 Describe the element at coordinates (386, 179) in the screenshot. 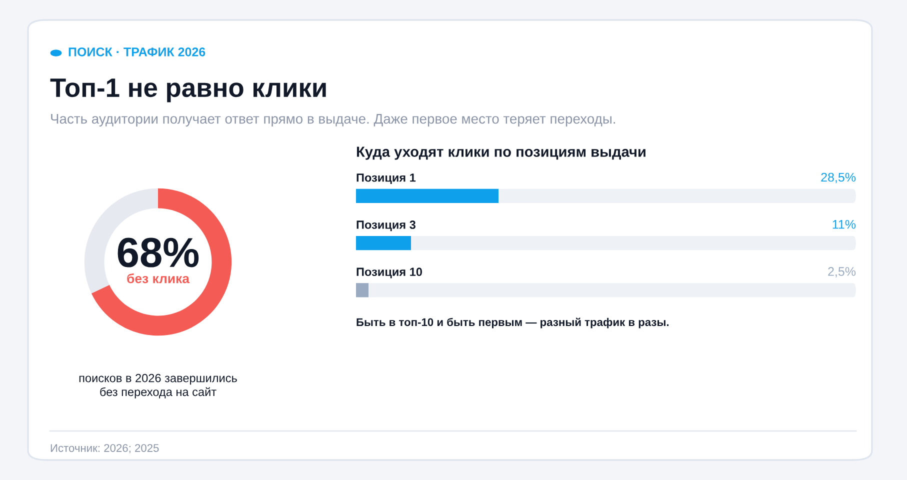

I see `category-label: Позиция 1` at that location.